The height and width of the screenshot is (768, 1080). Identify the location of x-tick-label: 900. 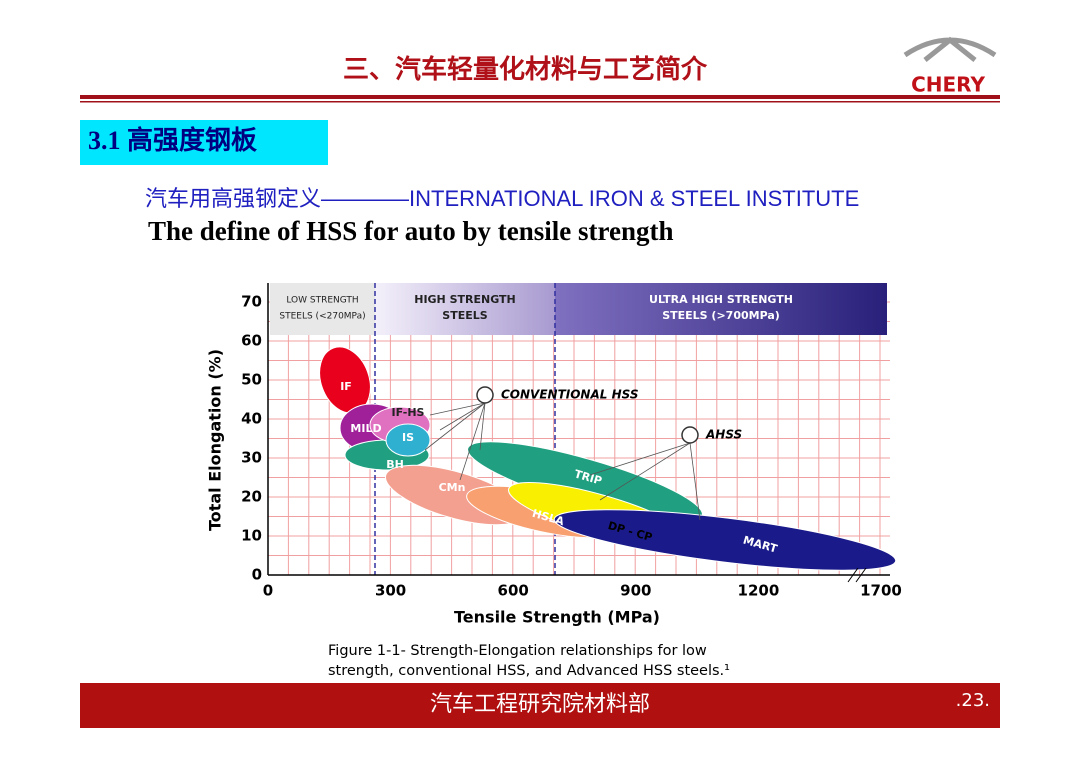
(635, 591).